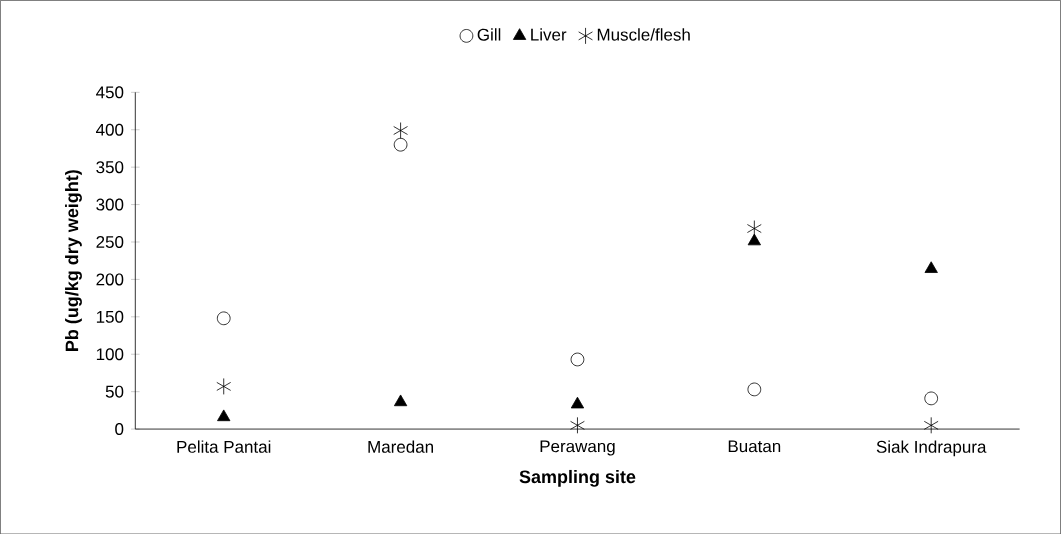 The width and height of the screenshot is (1061, 534). Describe the element at coordinates (73, 260) in the screenshot. I see `y-axis-title: Pb (ug/kg dry weight)` at that location.